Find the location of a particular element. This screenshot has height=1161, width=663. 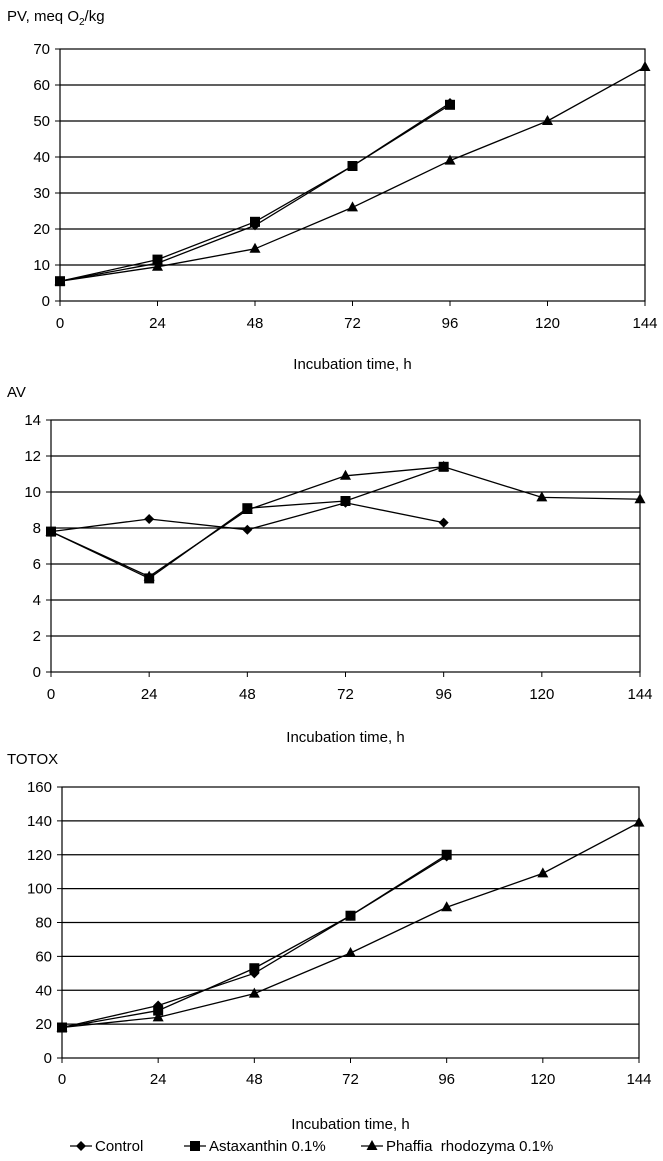

y-tick-label: 14 is located at coordinates (32, 420).